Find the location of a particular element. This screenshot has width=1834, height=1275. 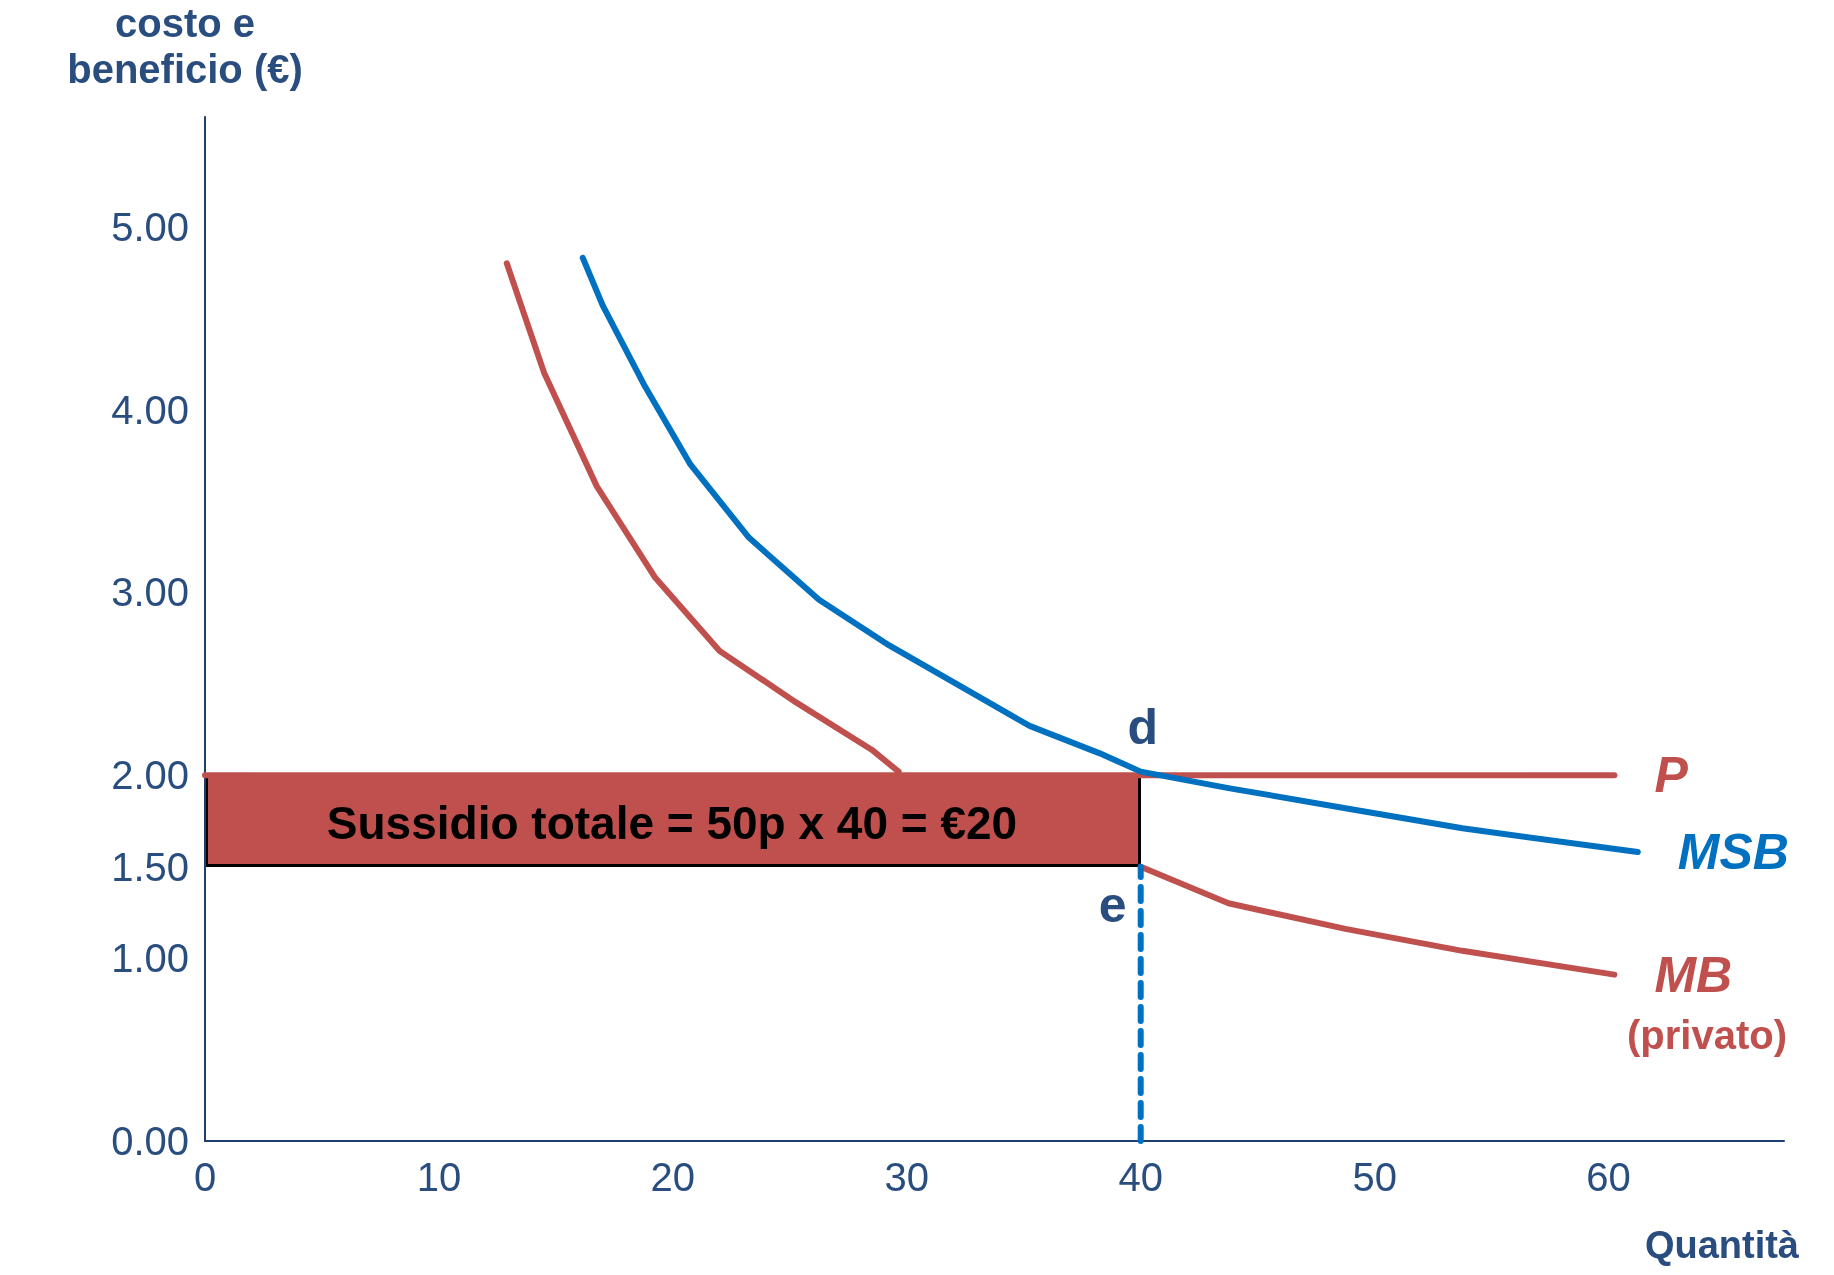

annotation: d is located at coordinates (1142, 726).